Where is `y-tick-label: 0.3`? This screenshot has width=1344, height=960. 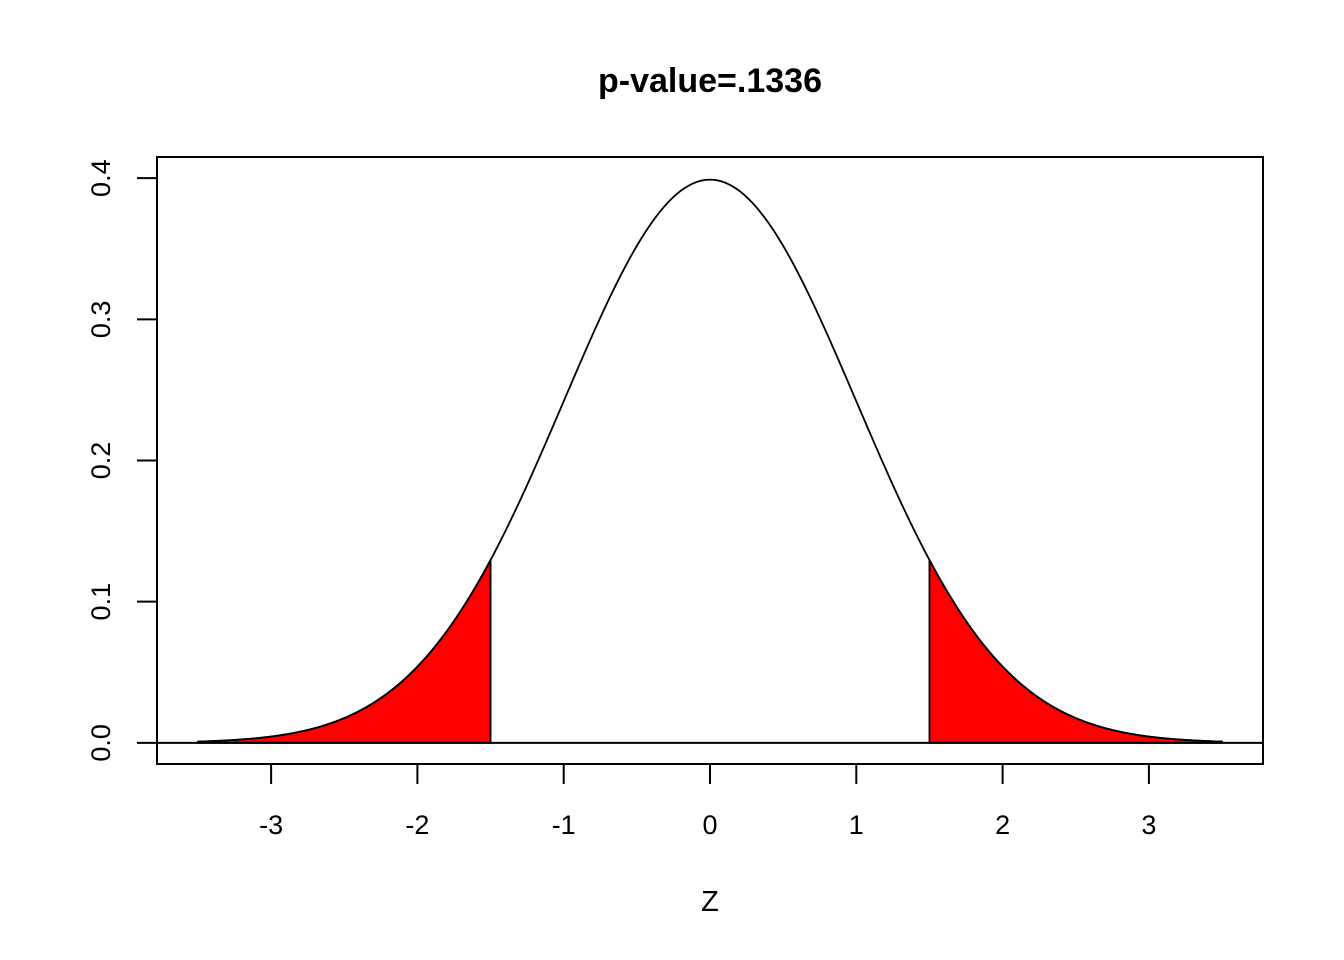 y-tick-label: 0.3 is located at coordinates (101, 320).